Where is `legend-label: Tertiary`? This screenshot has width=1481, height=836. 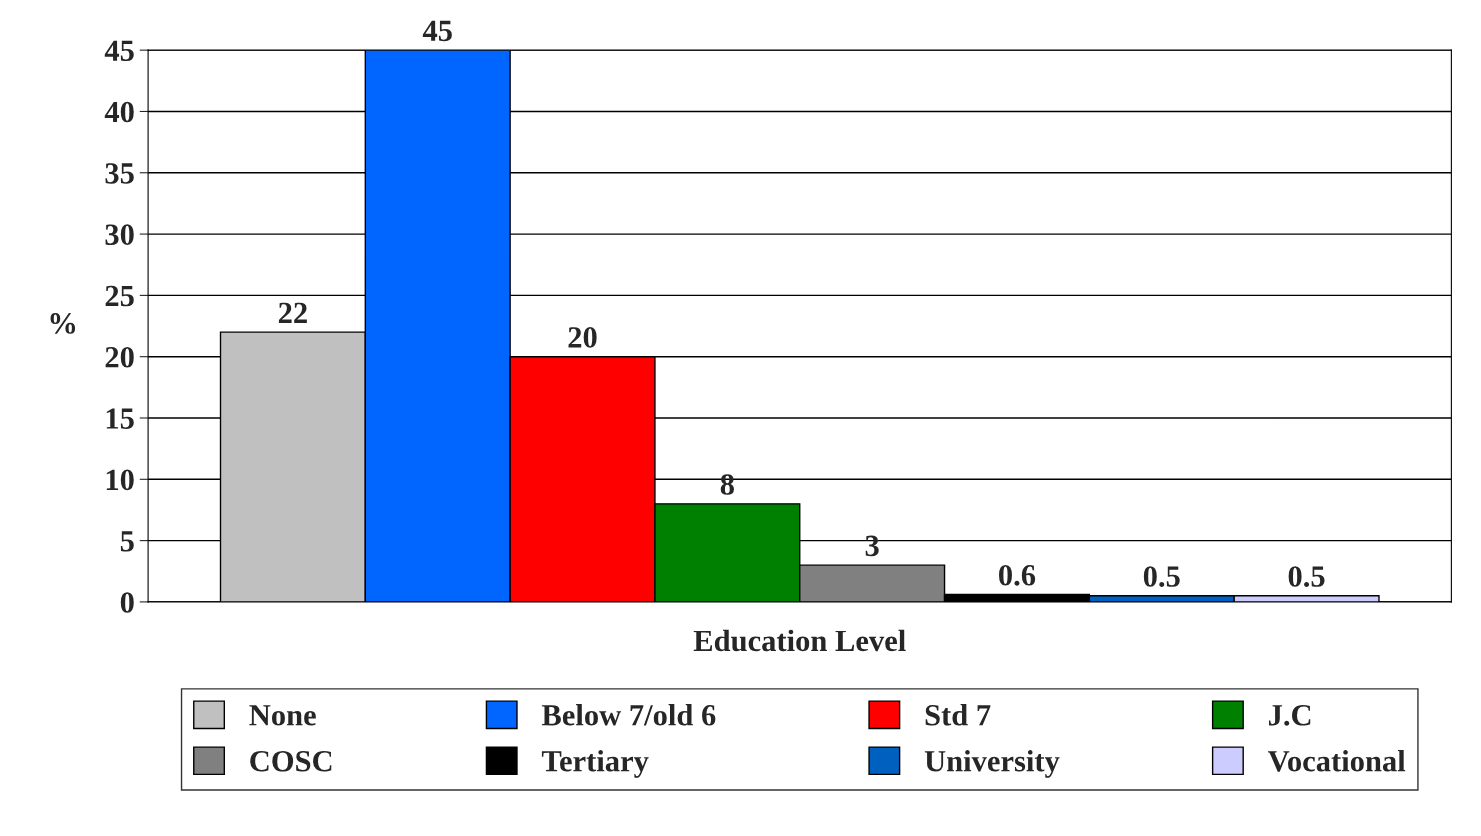 legend-label: Tertiary is located at coordinates (595, 764).